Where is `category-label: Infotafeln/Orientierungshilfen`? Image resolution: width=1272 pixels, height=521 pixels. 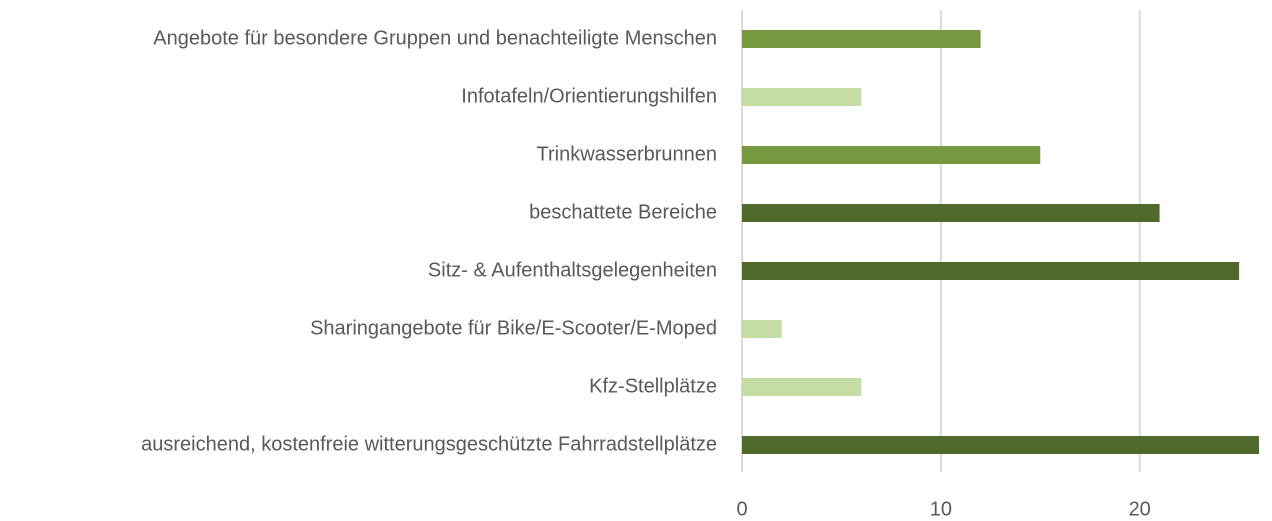 category-label: Infotafeln/Orientierungshilfen is located at coordinates (589, 96).